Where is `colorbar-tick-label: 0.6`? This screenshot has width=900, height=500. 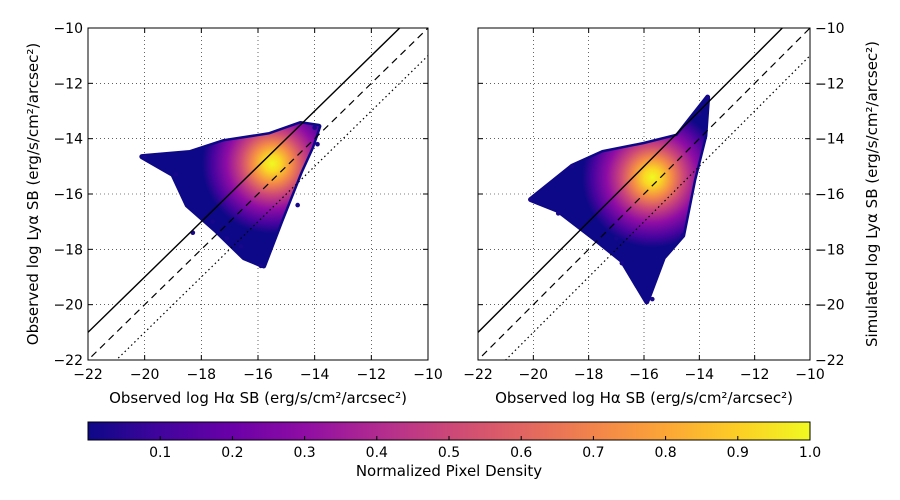 colorbar-tick-label: 0.6 is located at coordinates (521, 453).